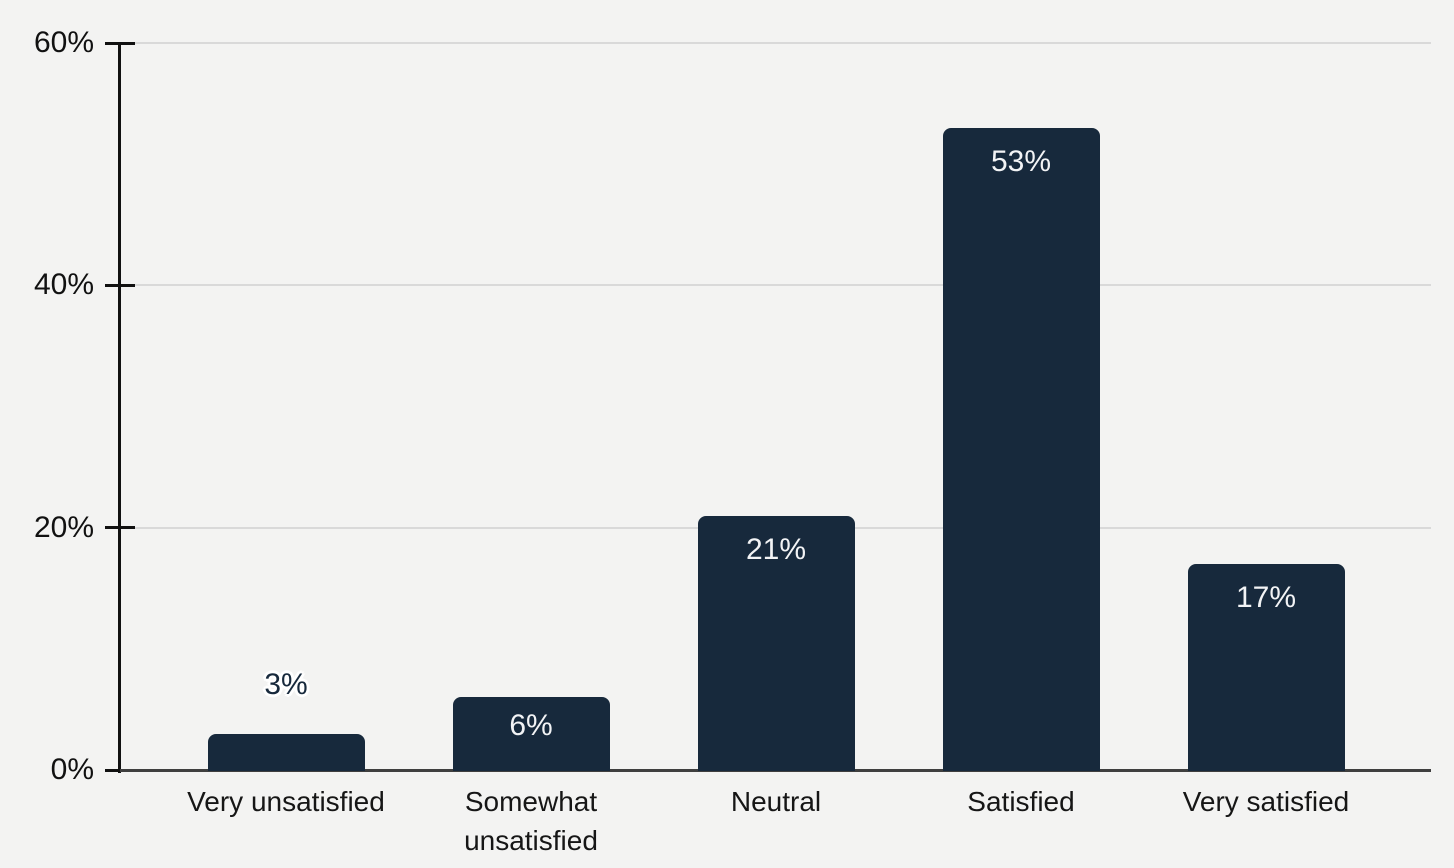 Image resolution: width=1454 pixels, height=868 pixels. Describe the element at coordinates (1021, 801) in the screenshot. I see `x-category-label: Satisfied` at that location.